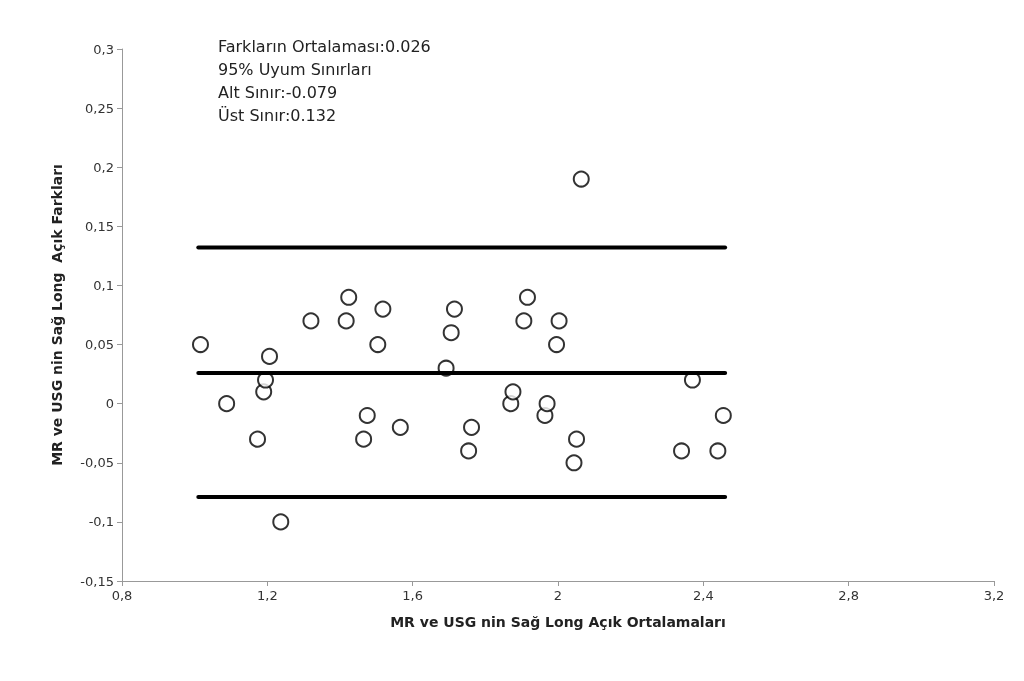  Describe the element at coordinates (994, 595) in the screenshot. I see `x-tick-label: 3,2` at that location.